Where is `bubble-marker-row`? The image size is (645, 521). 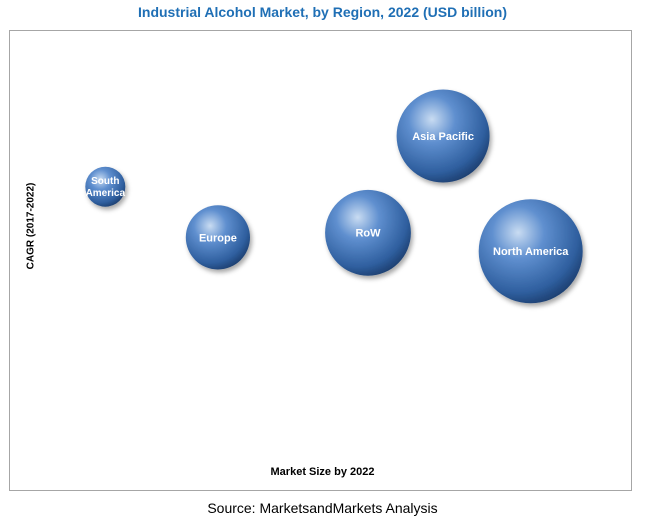 bubble-marker-row is located at coordinates (368, 232).